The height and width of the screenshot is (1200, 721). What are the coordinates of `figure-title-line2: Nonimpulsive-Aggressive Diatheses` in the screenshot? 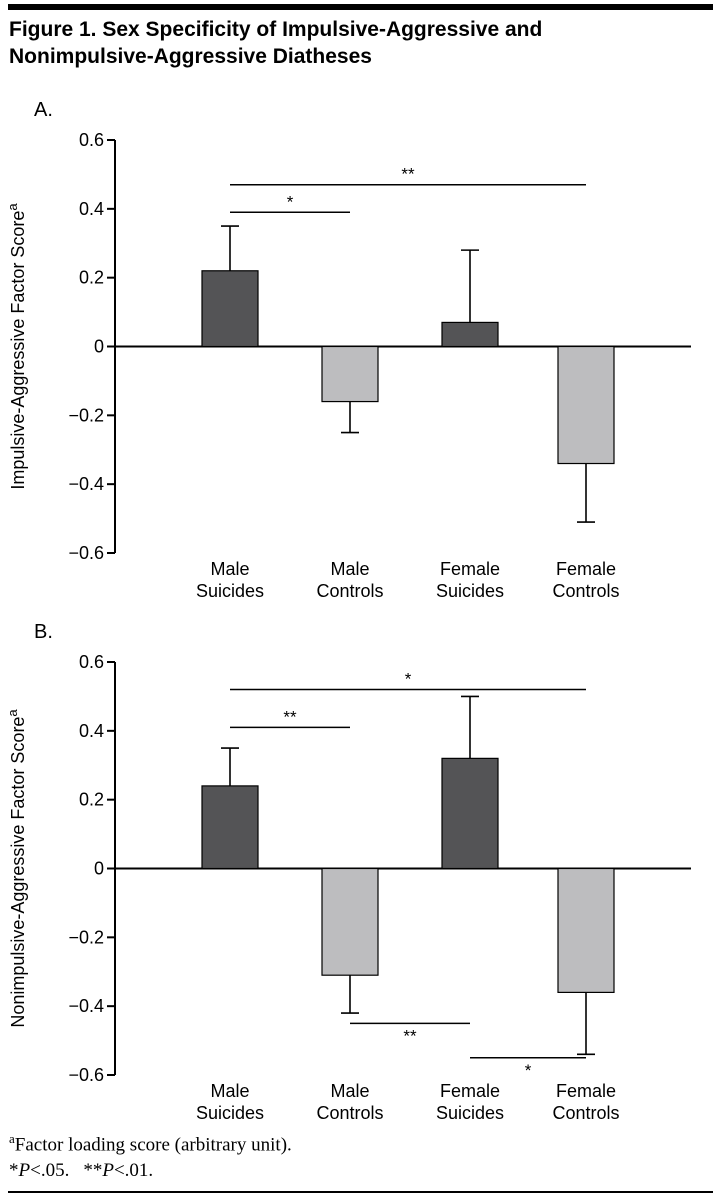 It's located at (190, 56).